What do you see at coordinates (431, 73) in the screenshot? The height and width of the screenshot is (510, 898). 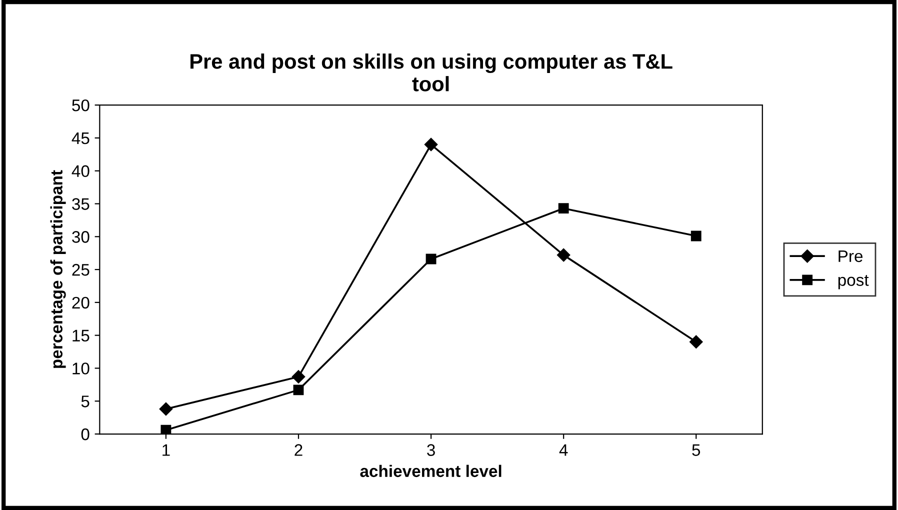 I see `chart-title: Pre and post on skills on using computer as T&L tool` at bounding box center [431, 73].